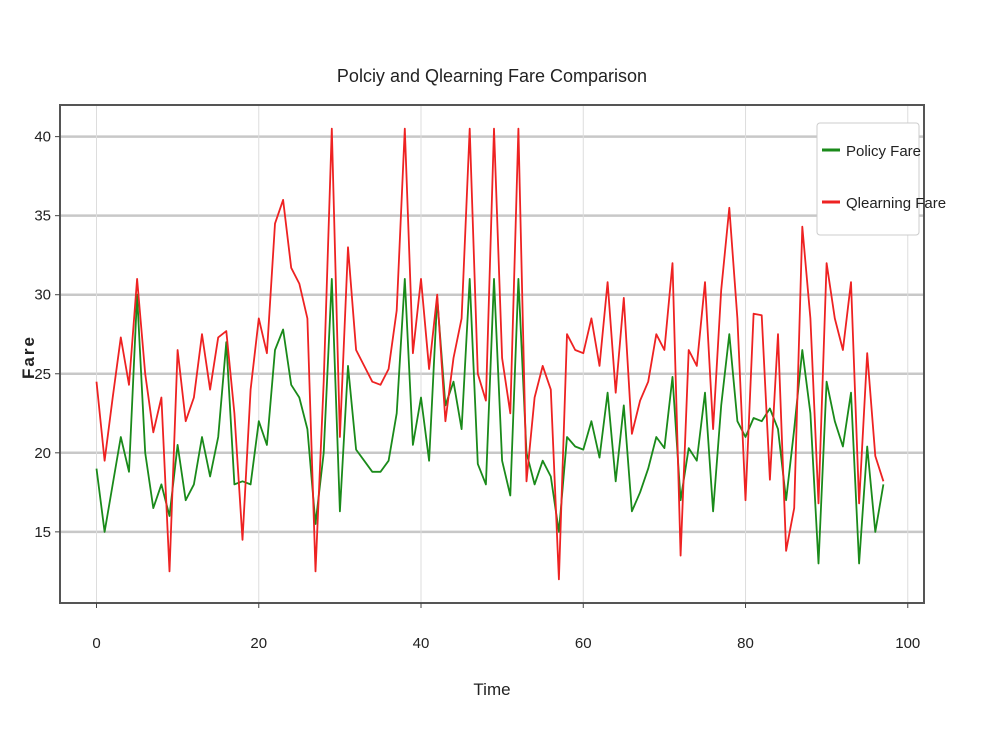 The width and height of the screenshot is (1000, 750). I want to click on y-tick-label: 25, so click(42, 374).